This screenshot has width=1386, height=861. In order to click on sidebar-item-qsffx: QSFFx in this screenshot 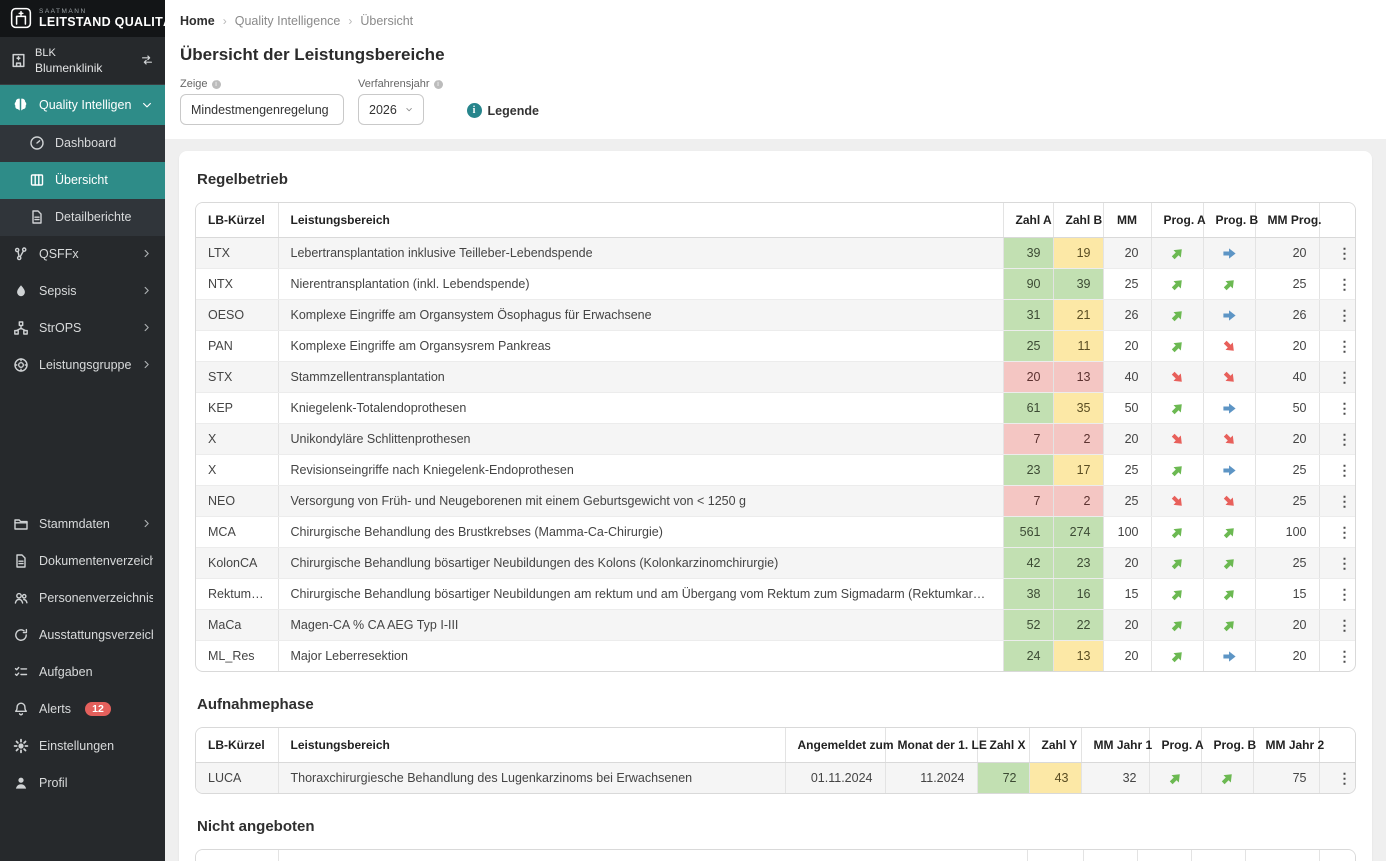, I will do `click(82, 254)`.